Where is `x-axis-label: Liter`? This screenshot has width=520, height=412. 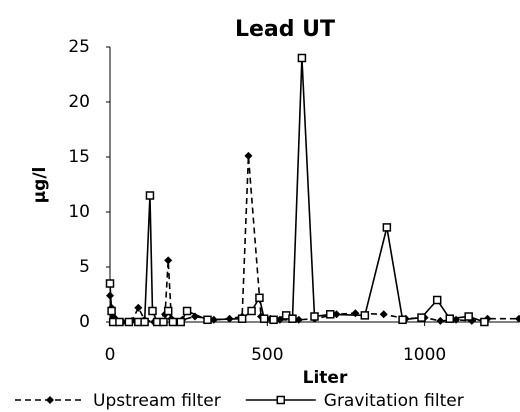 x-axis-label: Liter is located at coordinates (325, 378).